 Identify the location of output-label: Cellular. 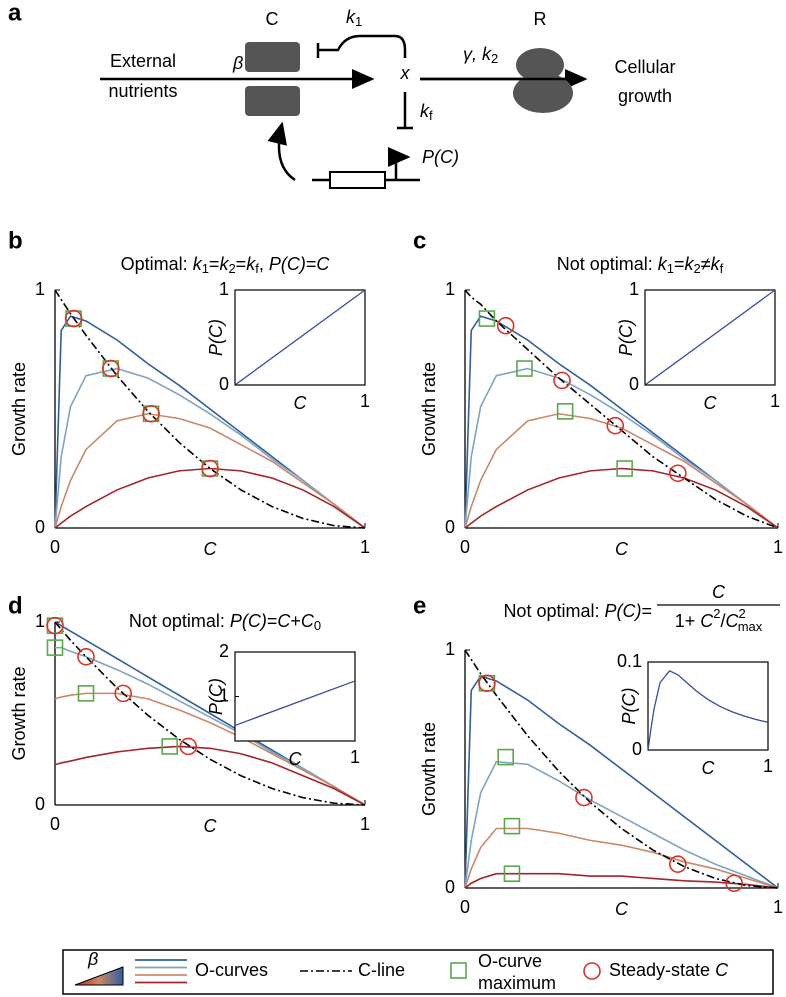
(644, 67).